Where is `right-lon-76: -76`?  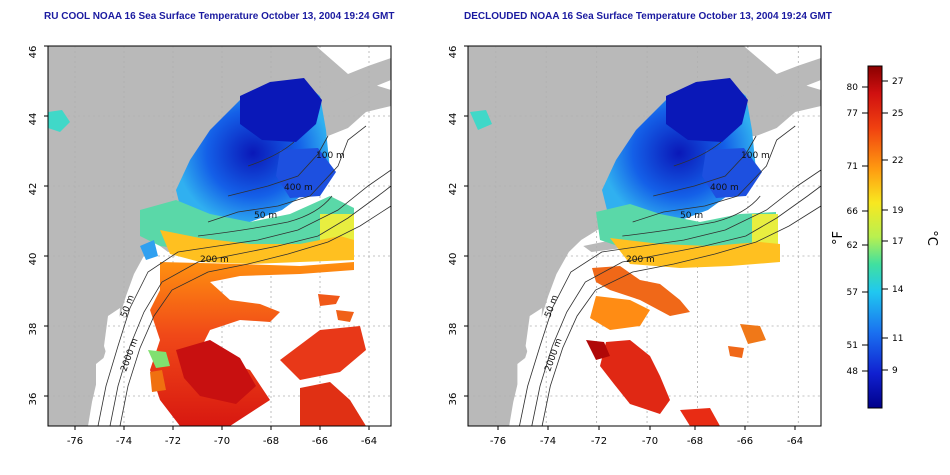
right-lon-76: -76 is located at coordinates (498, 441).